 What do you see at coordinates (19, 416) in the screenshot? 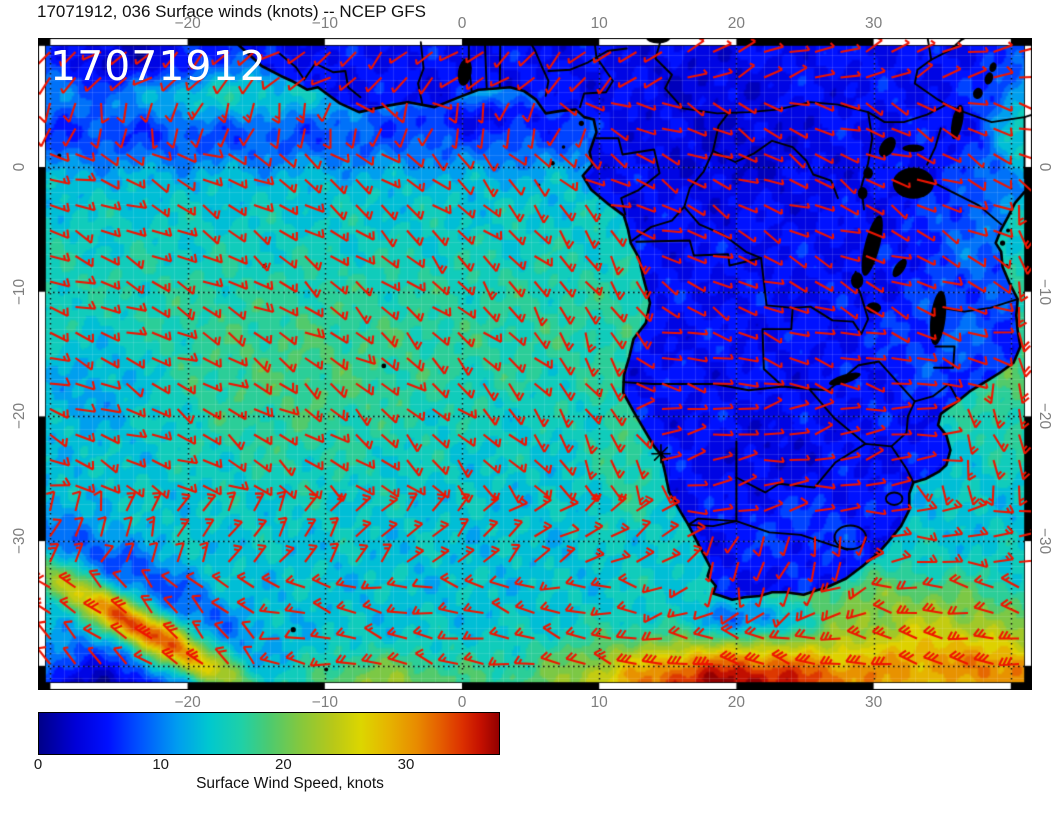
I see `lat-tick-label-left: −20` at bounding box center [19, 416].